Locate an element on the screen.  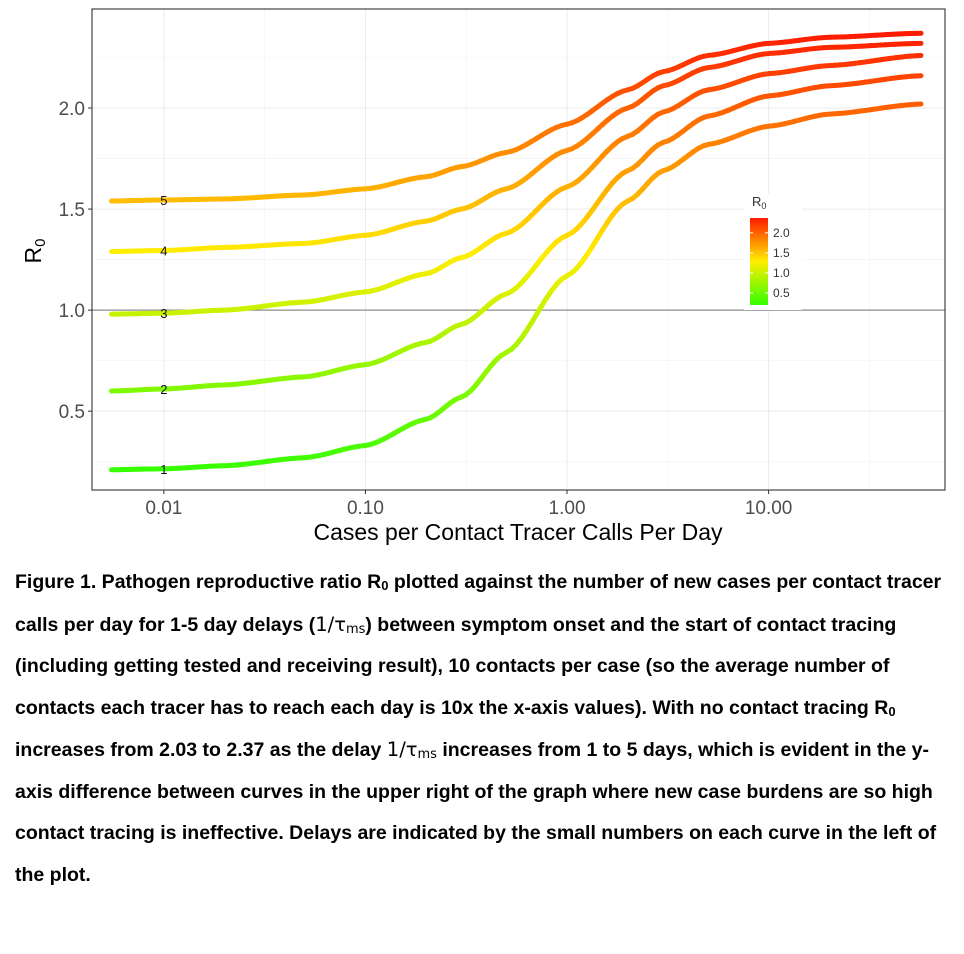
y-tick-label: 2.0 is located at coordinates (72, 109).